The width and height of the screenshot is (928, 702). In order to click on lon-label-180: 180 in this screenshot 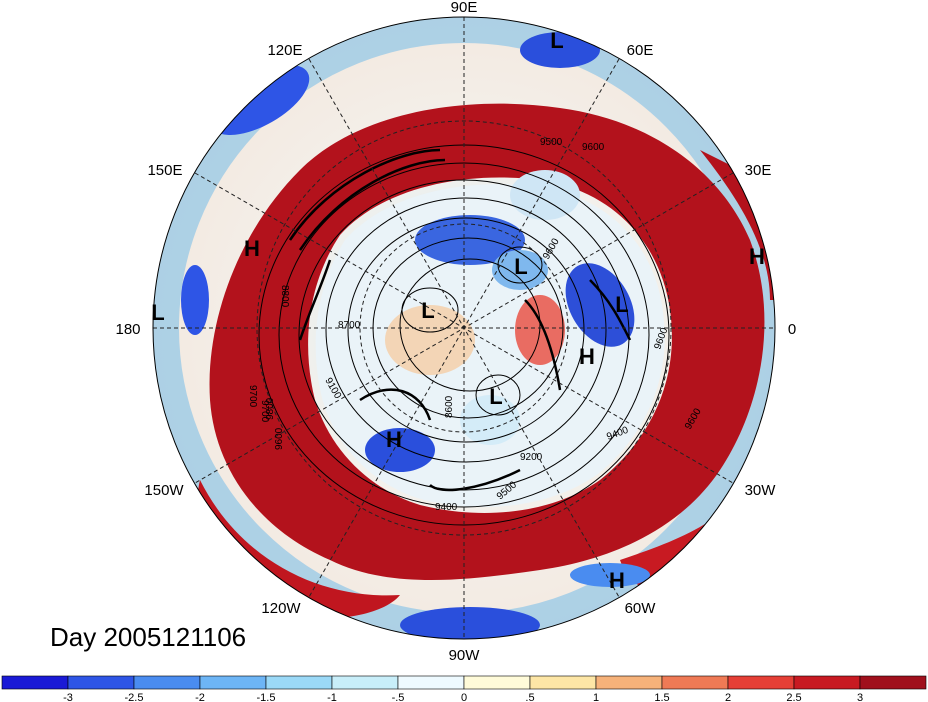, I will do `click(127, 329)`.